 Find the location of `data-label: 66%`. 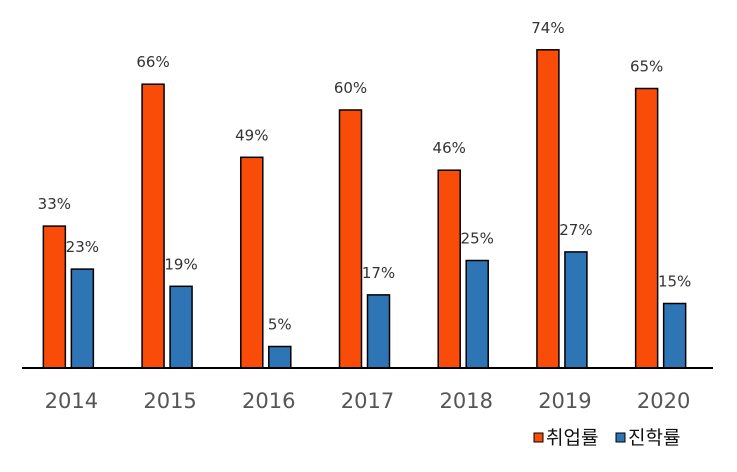

data-label: 66% is located at coordinates (152, 62).